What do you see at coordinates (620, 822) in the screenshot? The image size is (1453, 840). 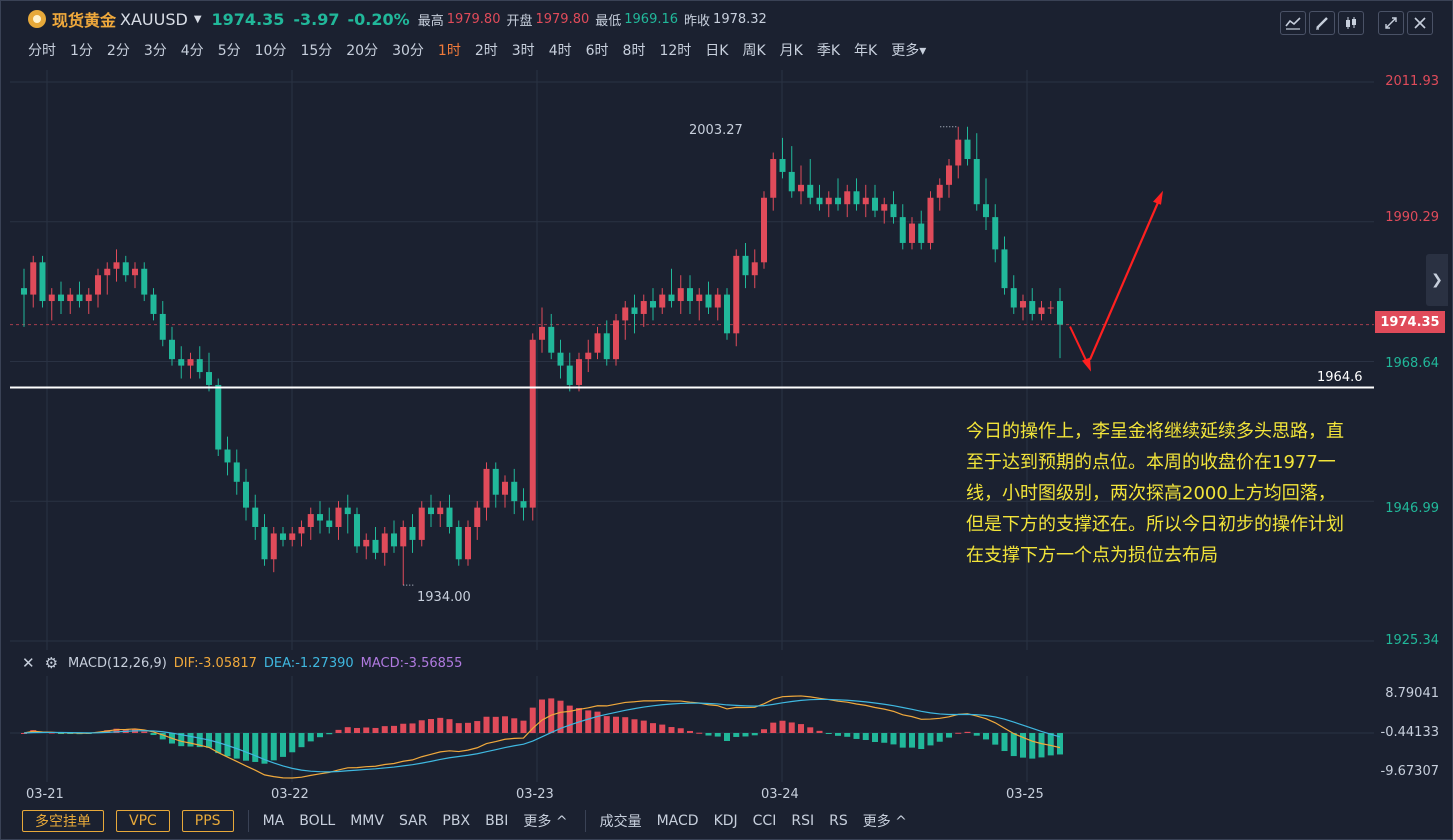 I see `indicator-volume: 成交量` at bounding box center [620, 822].